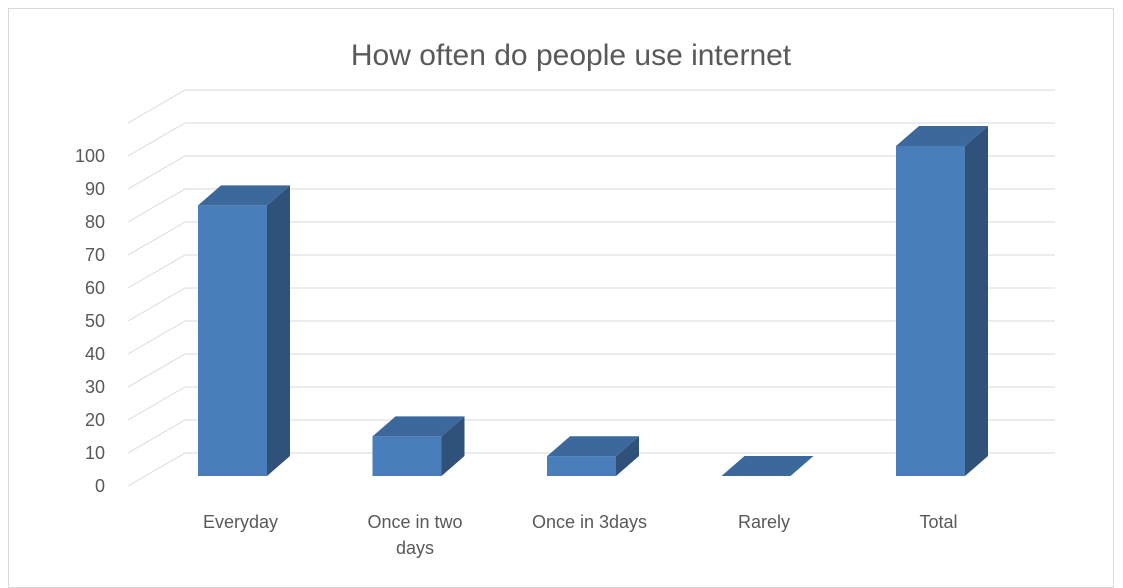  Describe the element at coordinates (95, 387) in the screenshot. I see `y-tick-label: 30` at that location.